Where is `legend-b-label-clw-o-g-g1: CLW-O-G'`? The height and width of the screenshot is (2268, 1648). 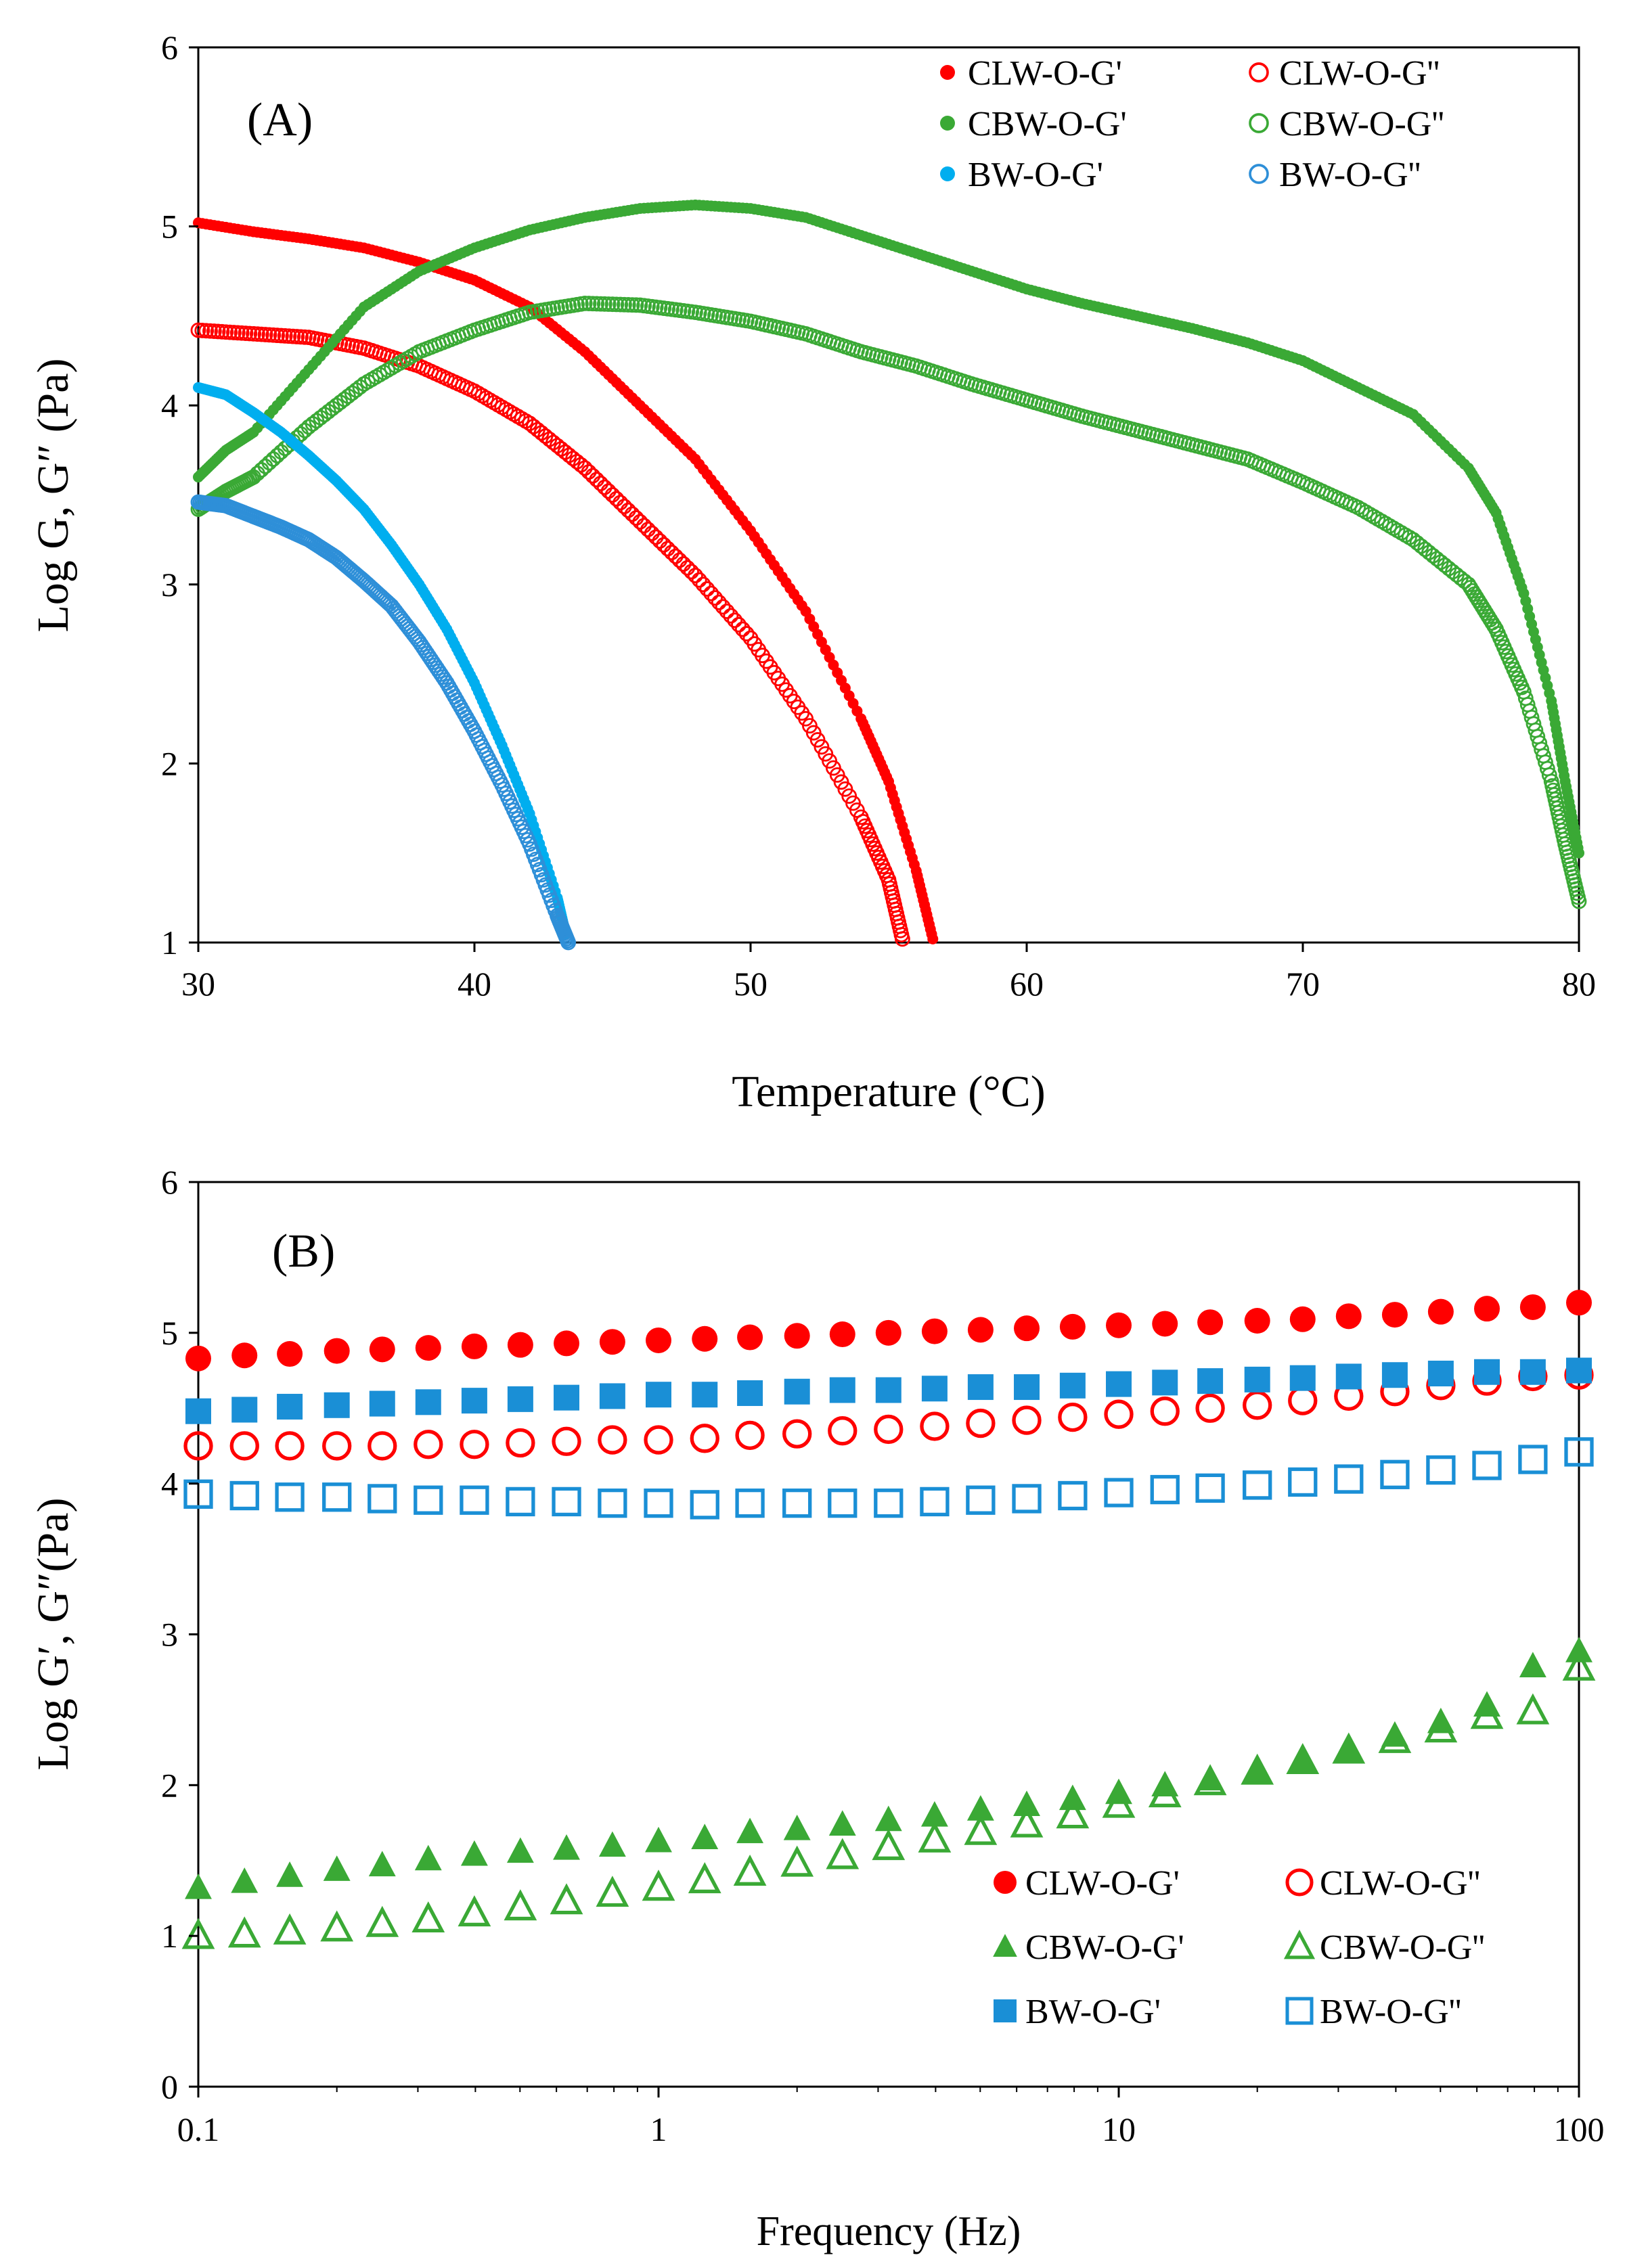 legend-b-label-clw-o-g-g1: CLW-O-G' is located at coordinates (1102, 1884).